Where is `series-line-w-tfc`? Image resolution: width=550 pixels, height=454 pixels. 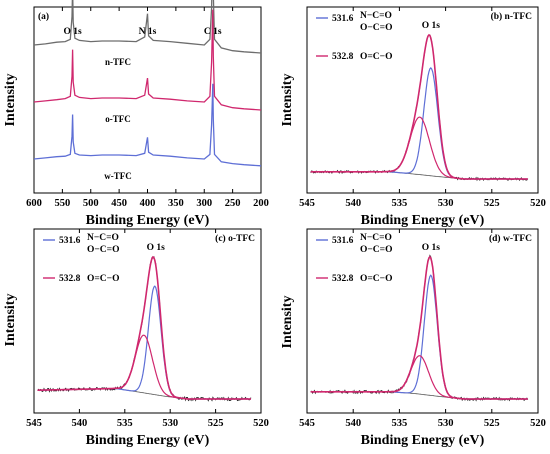 series-line-w-tfc is located at coordinates (147, 125).